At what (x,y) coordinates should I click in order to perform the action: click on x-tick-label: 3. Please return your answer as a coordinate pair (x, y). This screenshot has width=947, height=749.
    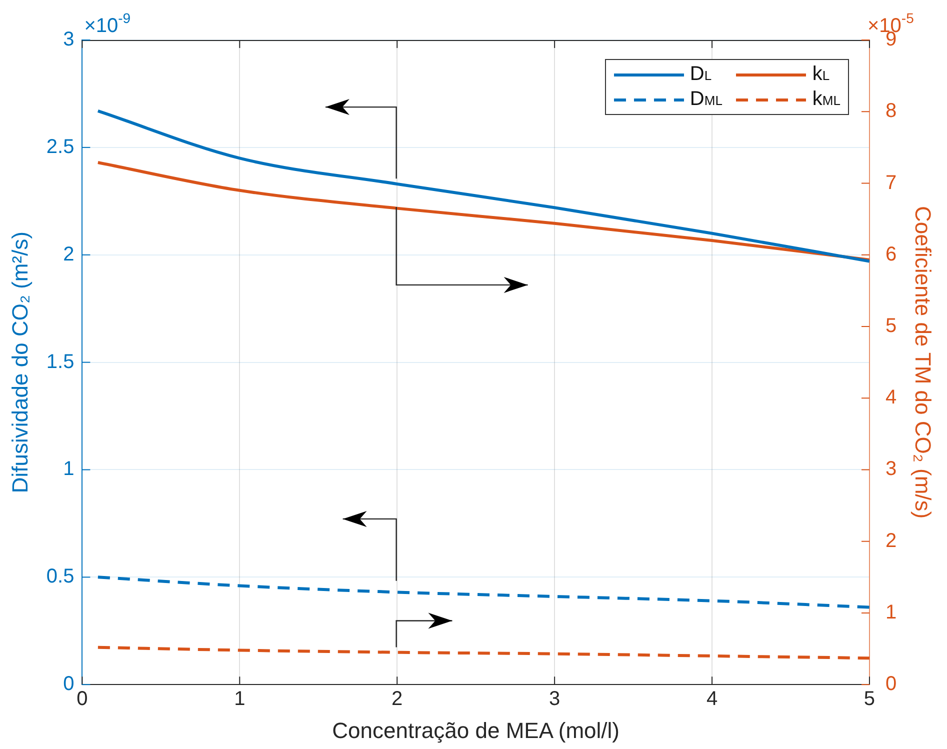
    Looking at the image, I should click on (554, 699).